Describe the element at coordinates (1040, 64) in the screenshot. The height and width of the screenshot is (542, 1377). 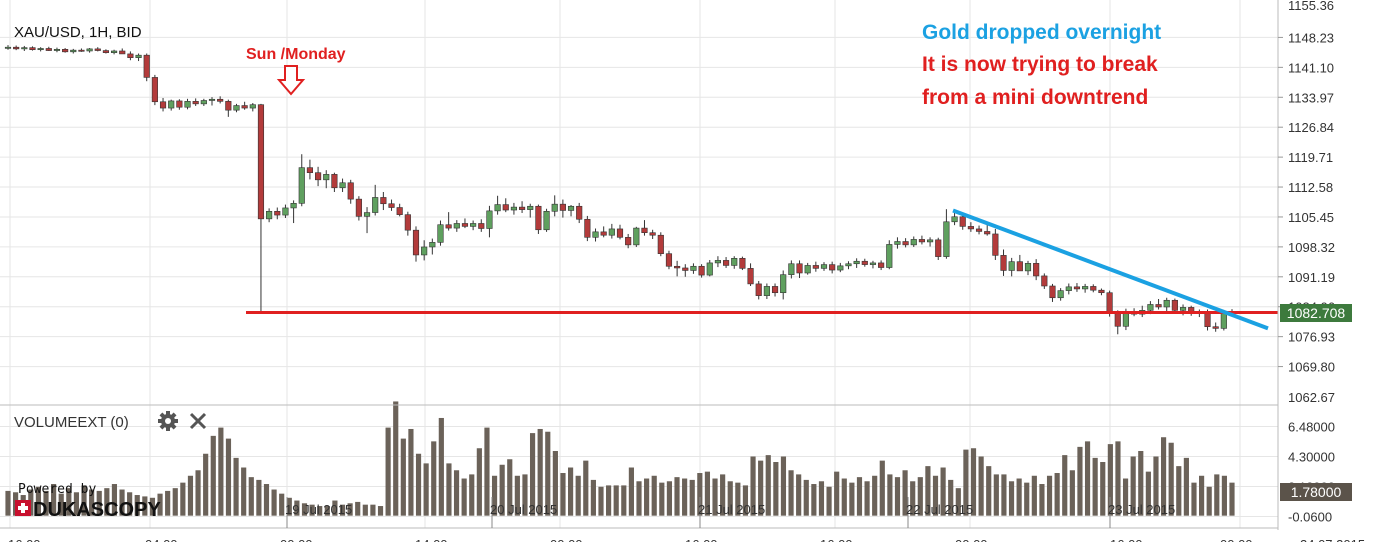
I see `annotation-line-2: It is now trying to break` at that location.